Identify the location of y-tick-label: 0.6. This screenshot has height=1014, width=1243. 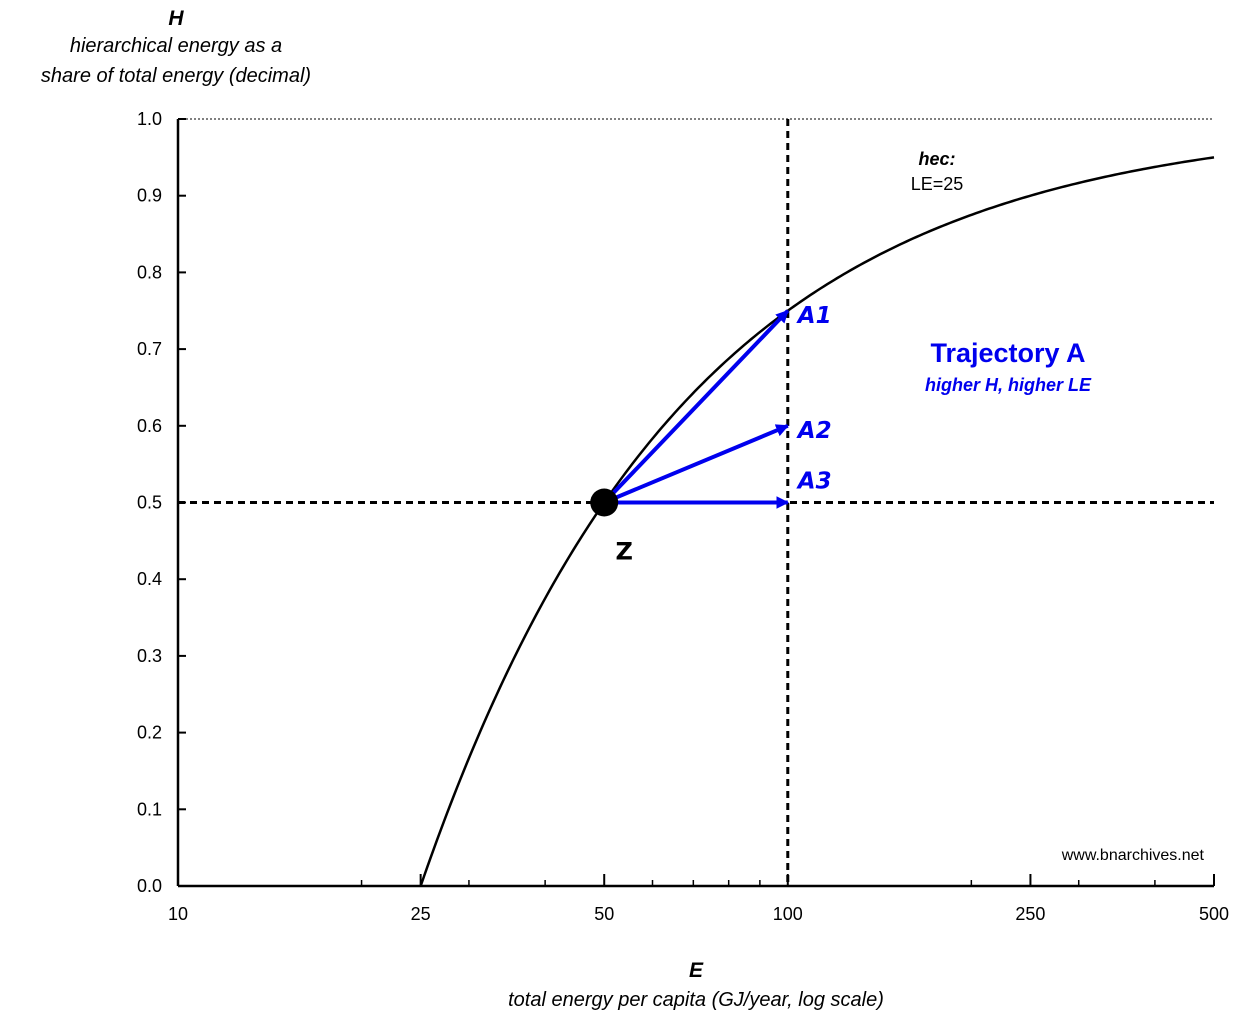
(149, 426).